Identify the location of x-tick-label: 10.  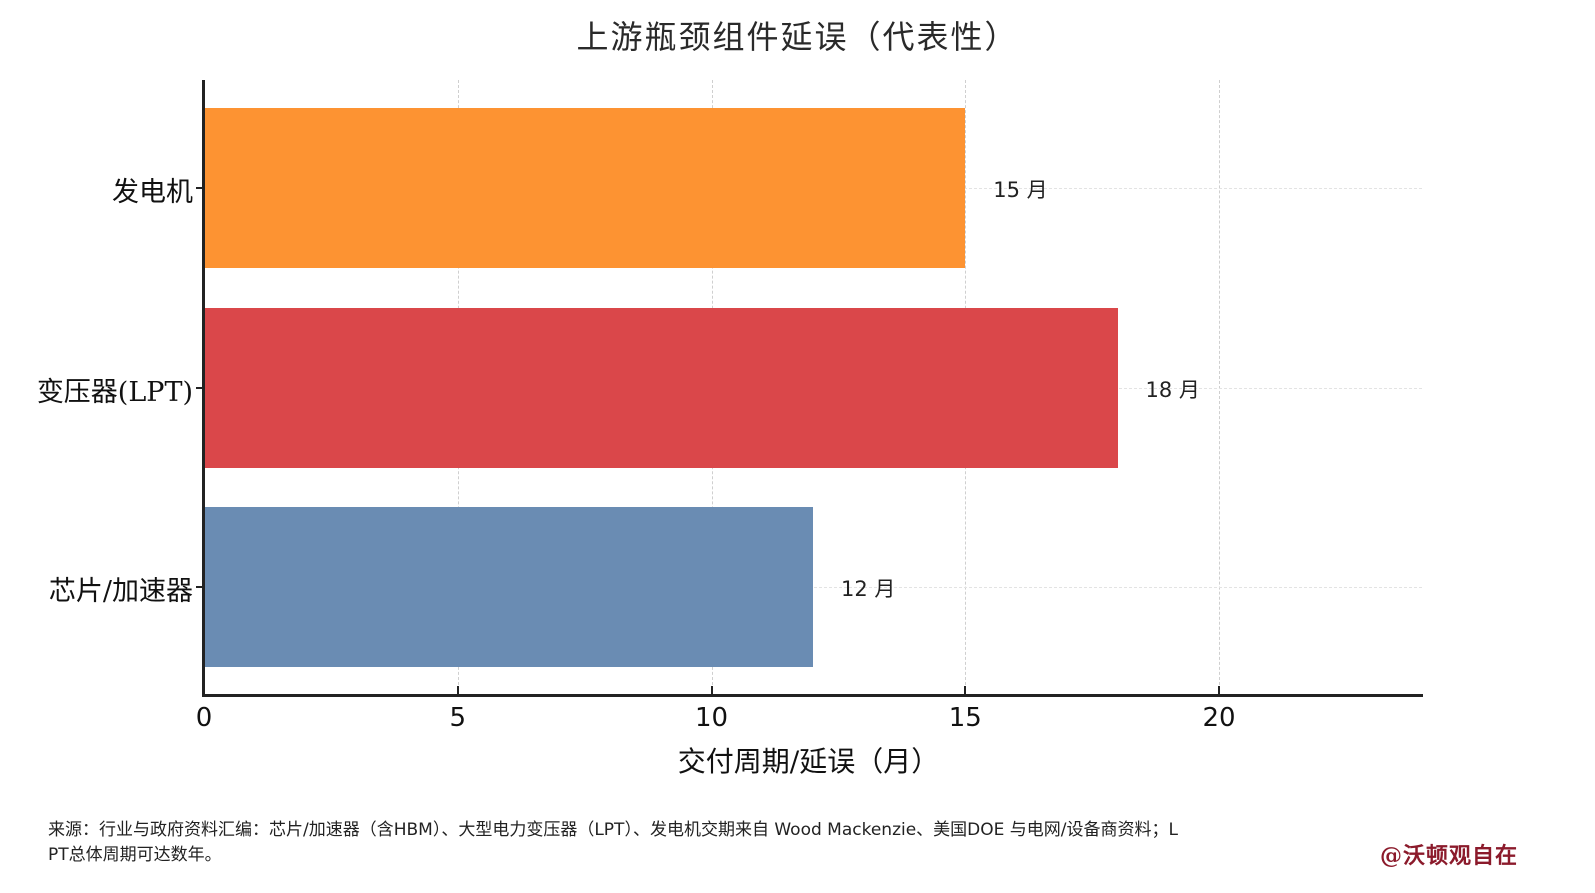
(711, 718).